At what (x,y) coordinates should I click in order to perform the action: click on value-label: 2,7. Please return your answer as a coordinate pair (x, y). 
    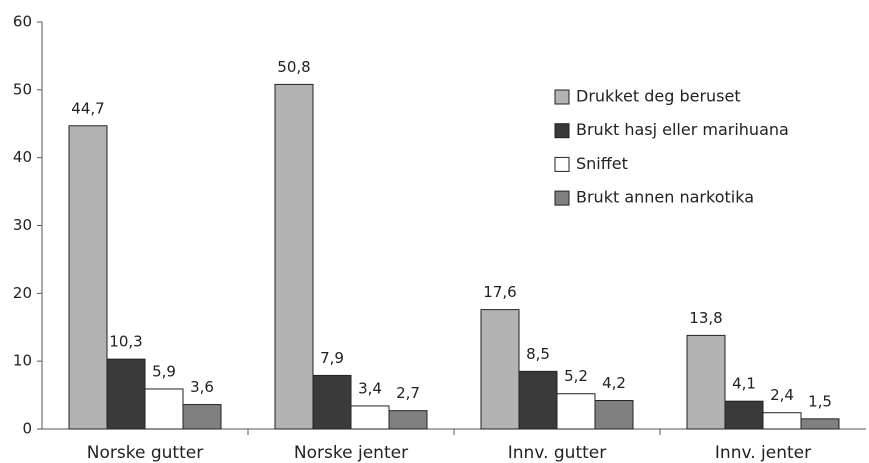
    Looking at the image, I should click on (408, 393).